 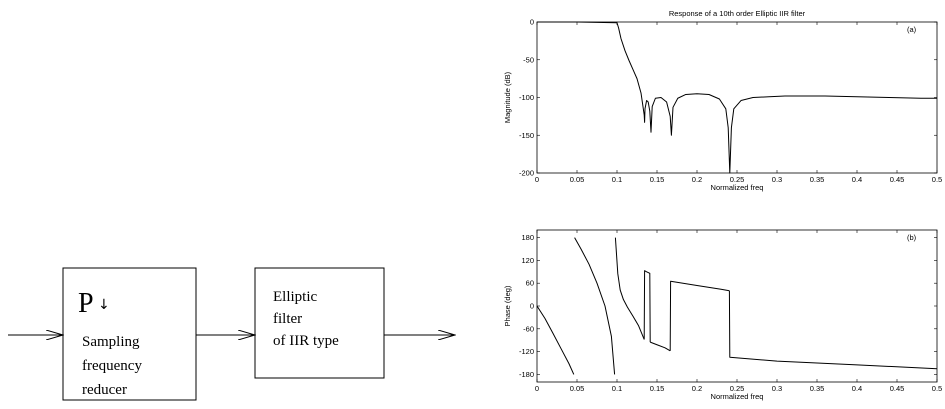 I want to click on phase-xtick-label: 0.15, so click(x=657, y=388).